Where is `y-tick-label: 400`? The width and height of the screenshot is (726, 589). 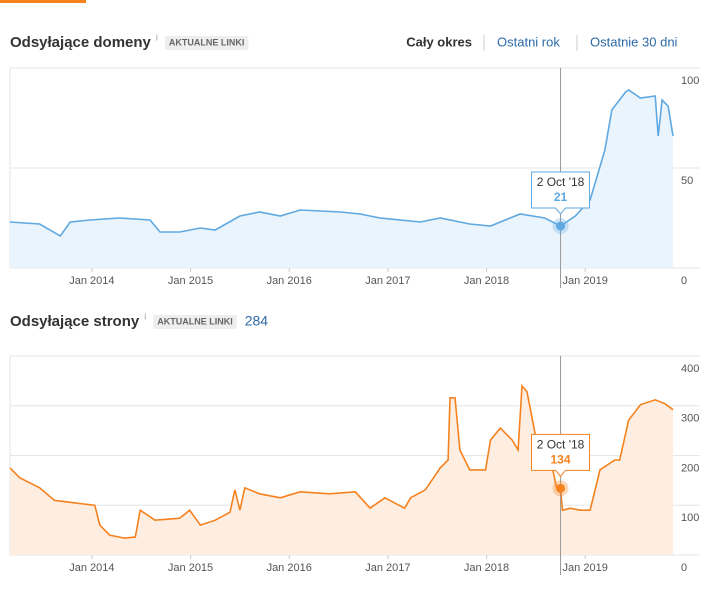 y-tick-label: 400 is located at coordinates (690, 369).